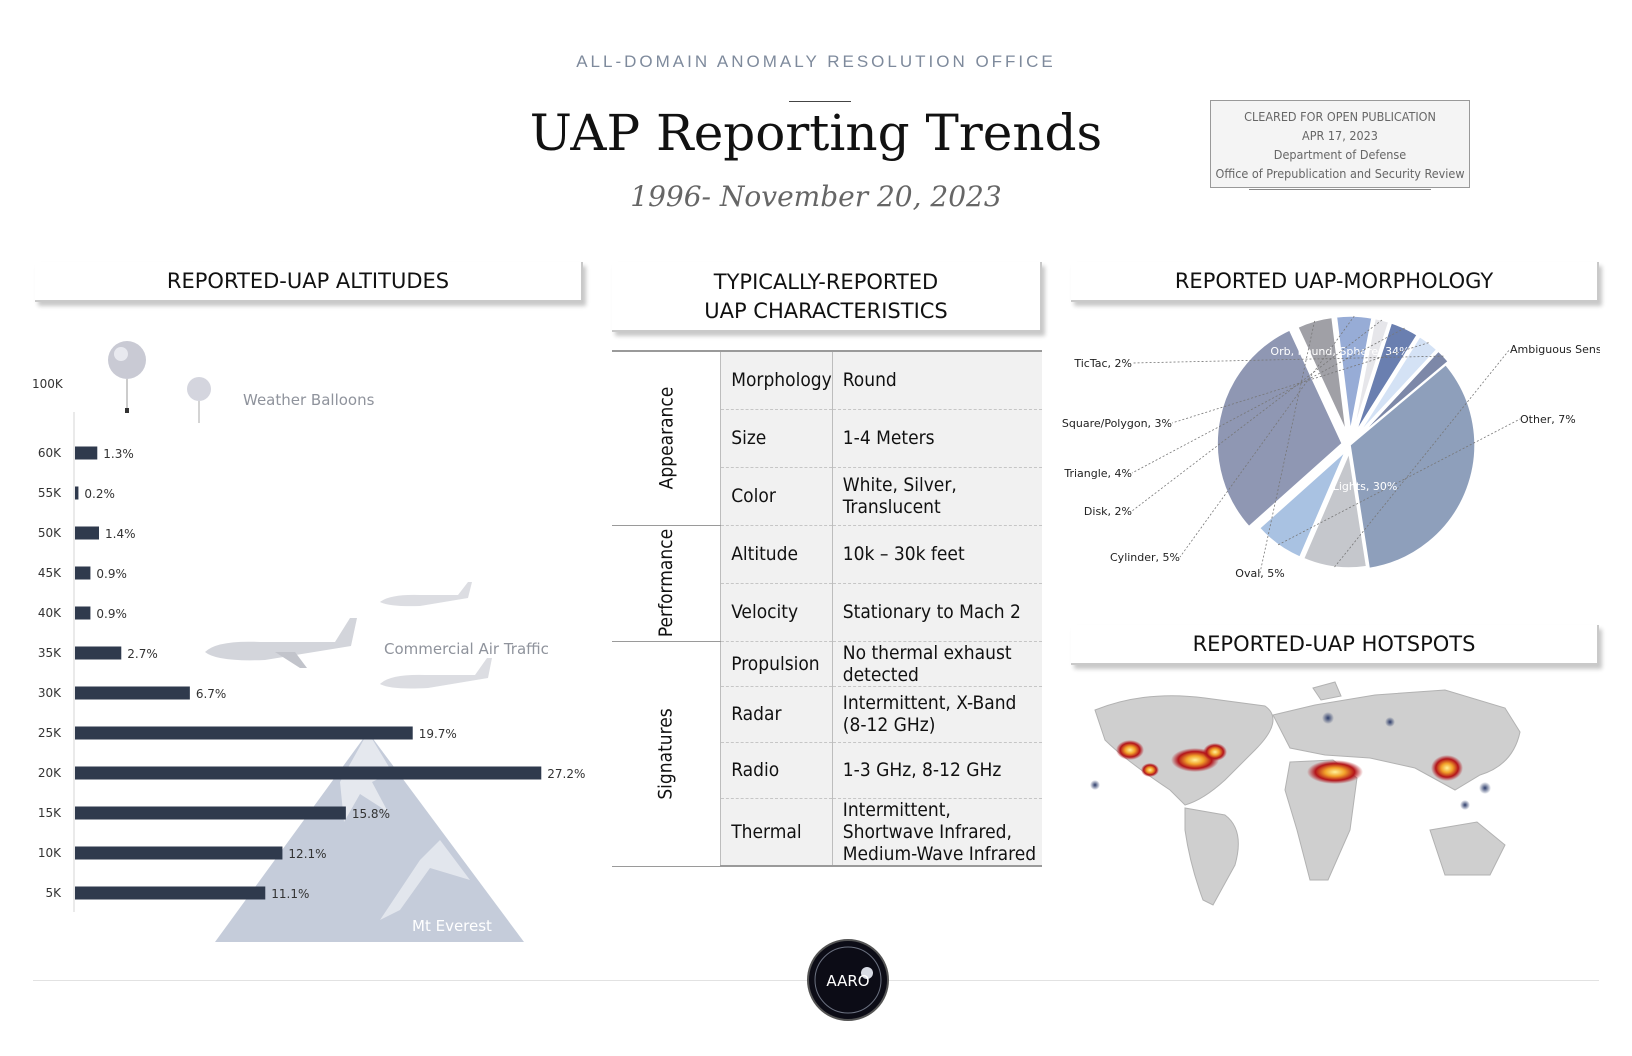 This screenshot has width=1632, height=1056. What do you see at coordinates (50, 813) in the screenshot?
I see `altitude-tick-label: 15K` at bounding box center [50, 813].